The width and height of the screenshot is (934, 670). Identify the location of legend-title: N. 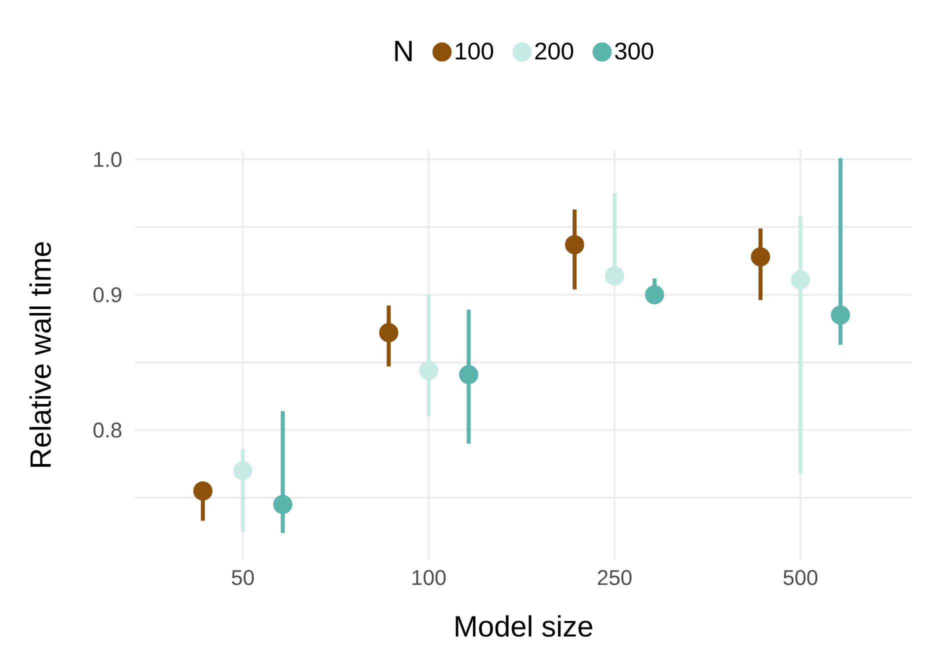
(403, 51).